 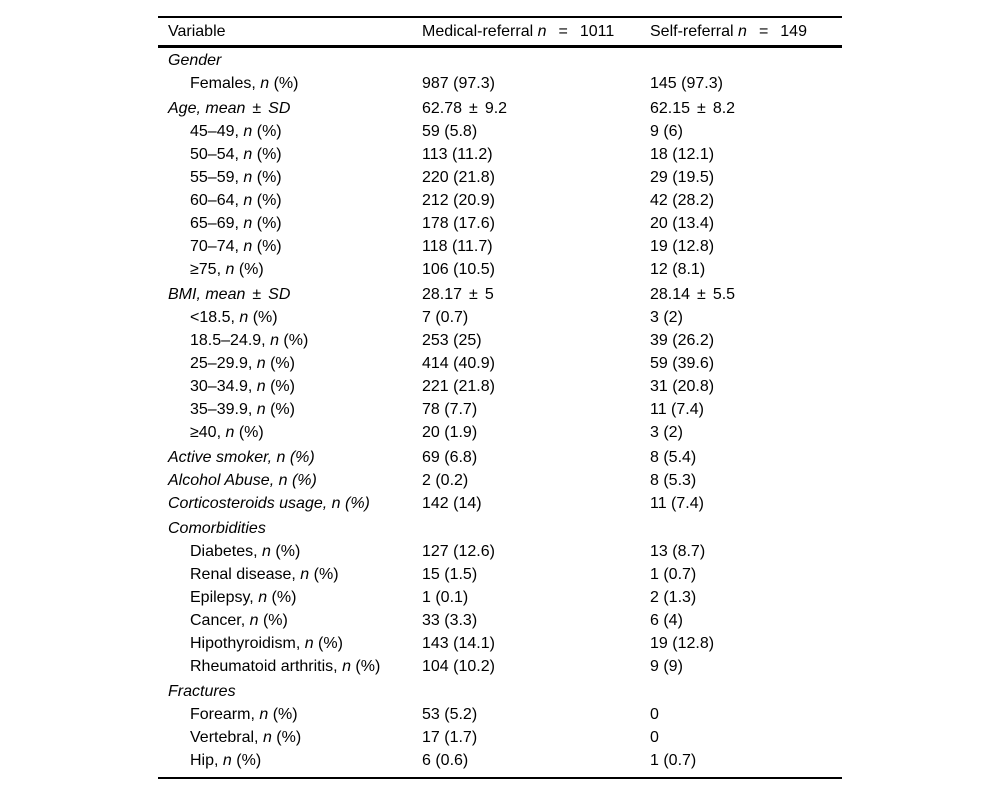 I want to click on row-label: Active smoker, n (%), so click(x=241, y=457).